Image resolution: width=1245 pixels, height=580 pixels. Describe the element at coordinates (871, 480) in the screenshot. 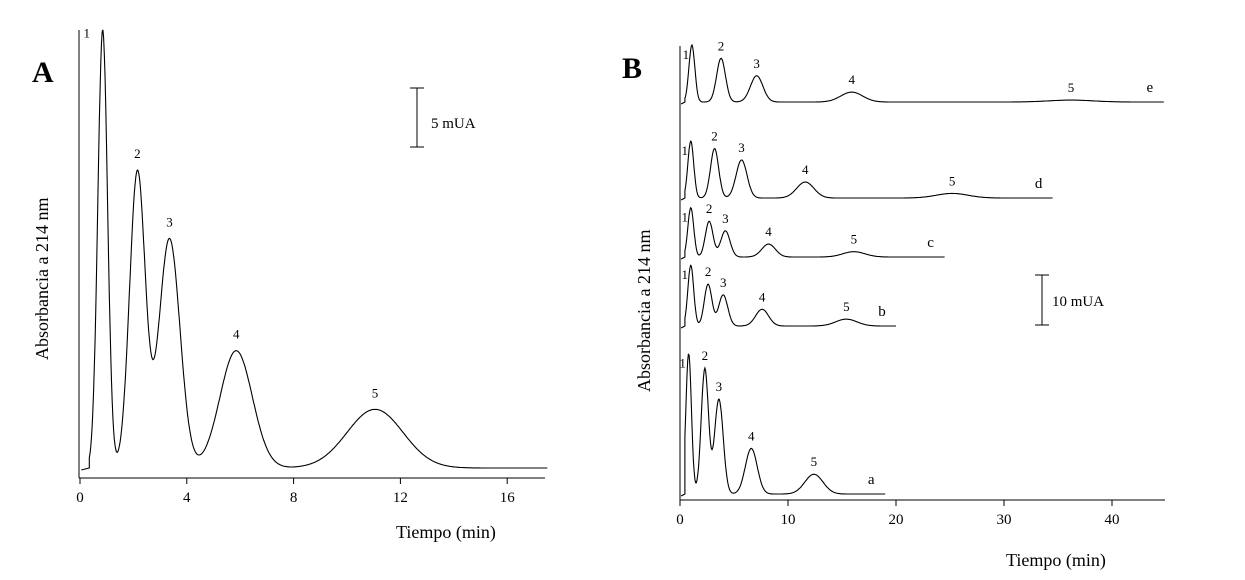

I see `trace-label-a: a` at that location.